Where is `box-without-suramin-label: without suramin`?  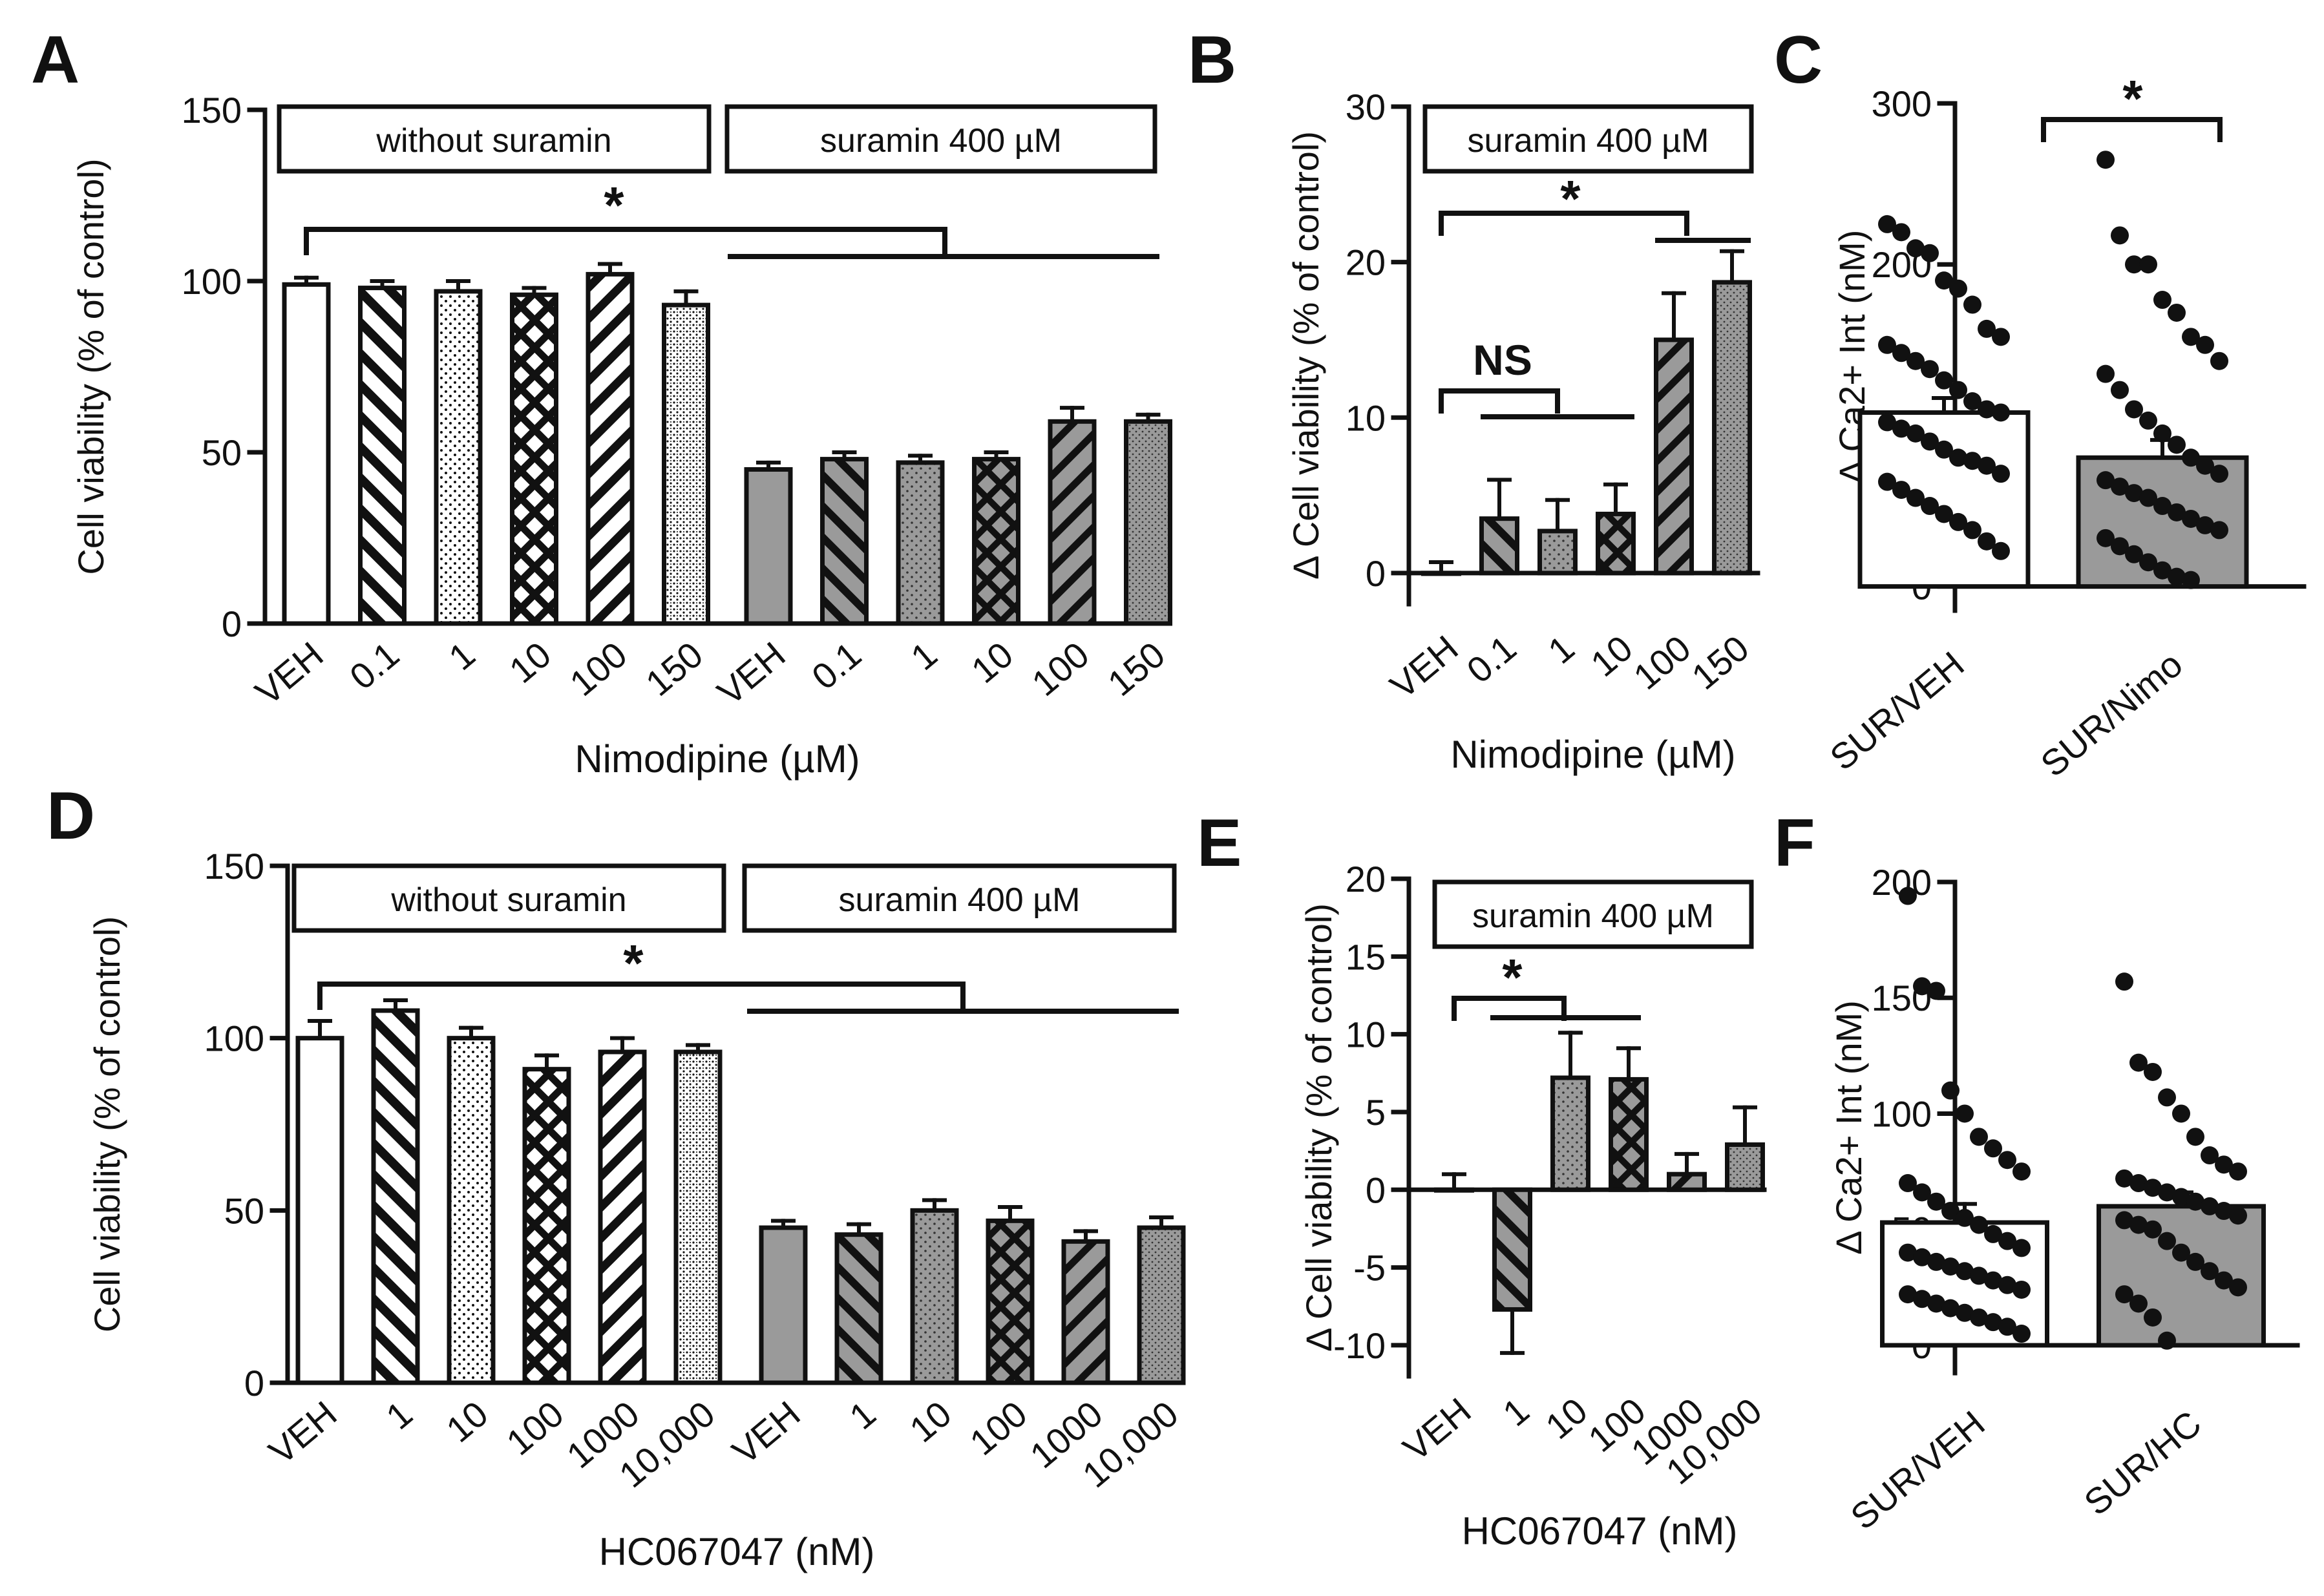
box-without-suramin-label: without suramin is located at coordinates (493, 141).